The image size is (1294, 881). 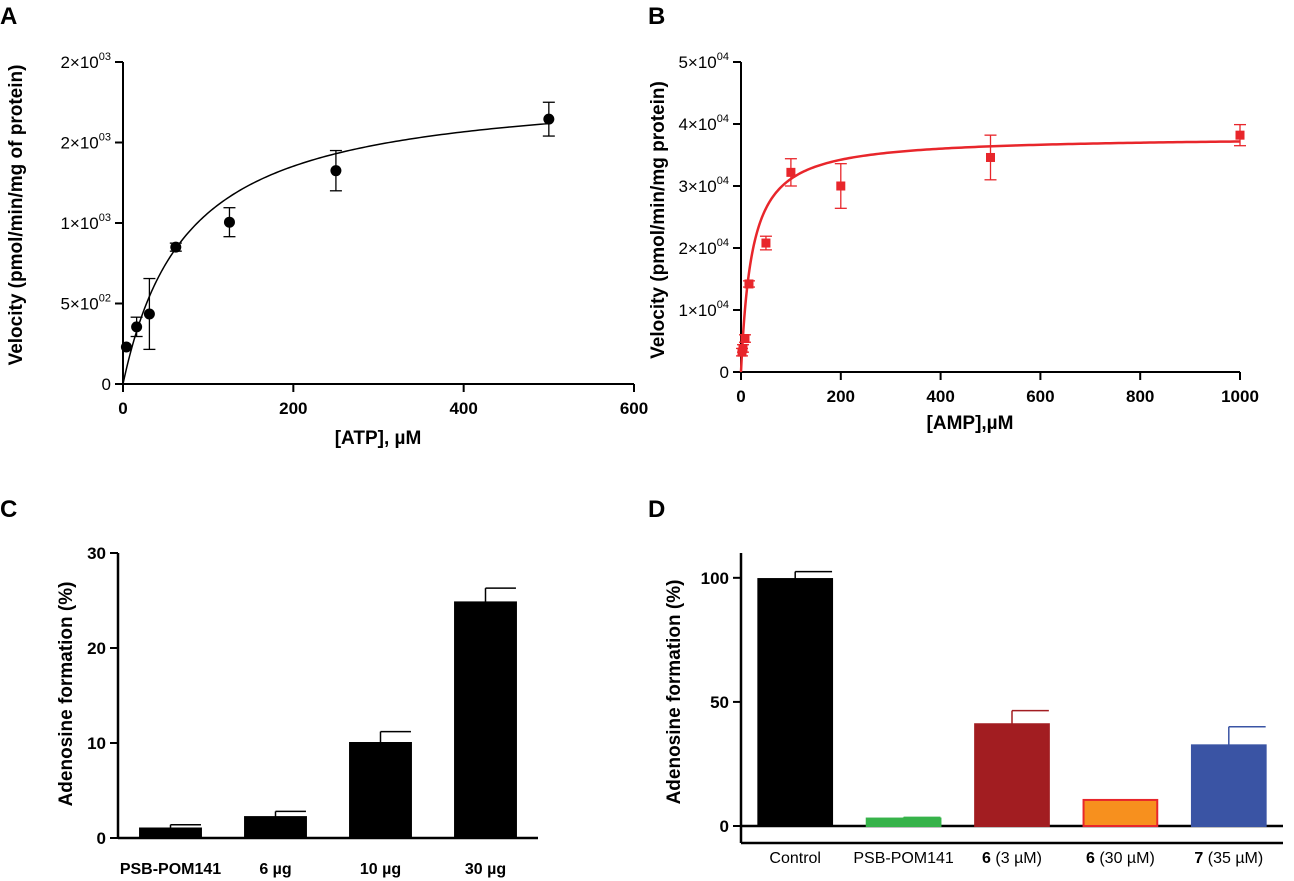 What do you see at coordinates (1228, 858) in the screenshot?
I see `category-label: 7 (35 µM)` at bounding box center [1228, 858].